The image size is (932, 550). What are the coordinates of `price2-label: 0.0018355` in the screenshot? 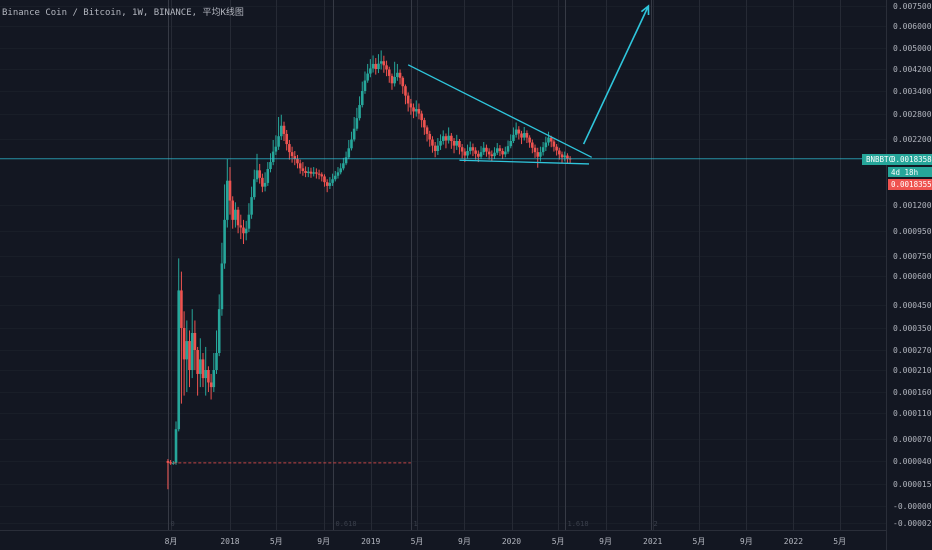 It's located at (911, 184).